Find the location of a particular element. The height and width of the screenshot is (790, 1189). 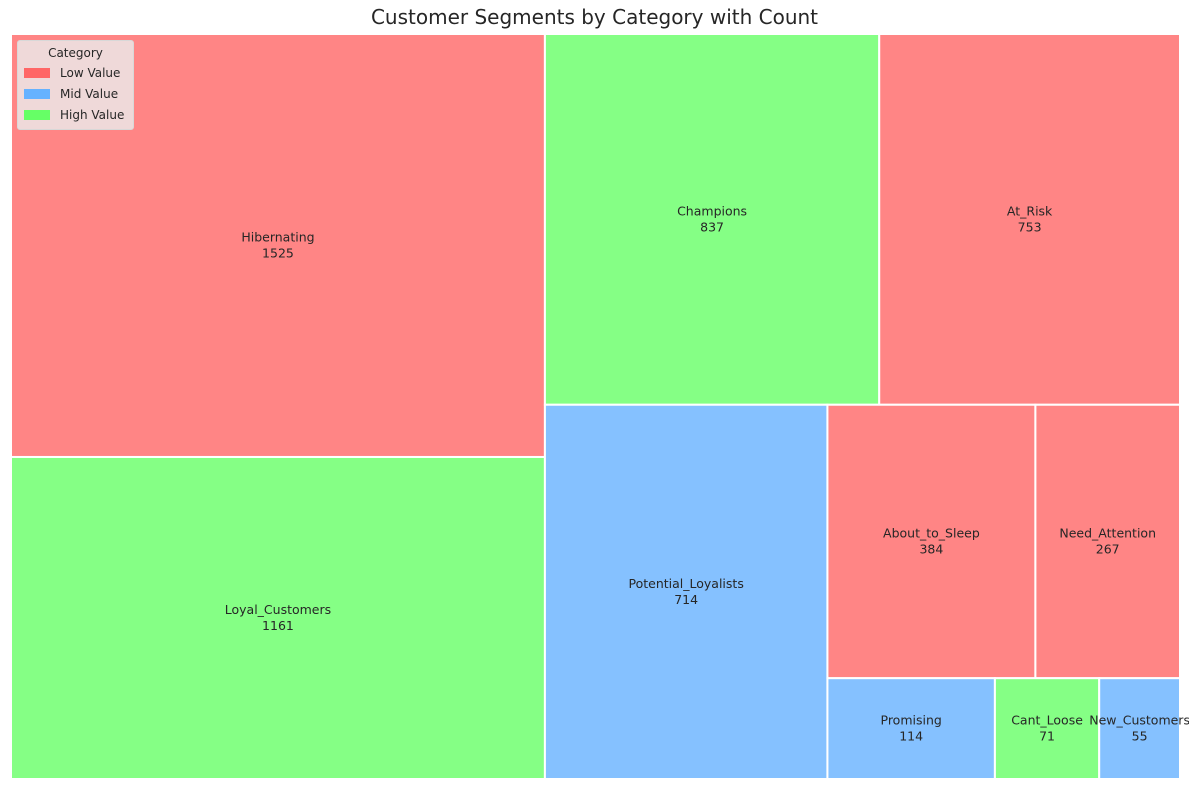

tile-label-at-risk: At_Risk is located at coordinates (1030, 210).